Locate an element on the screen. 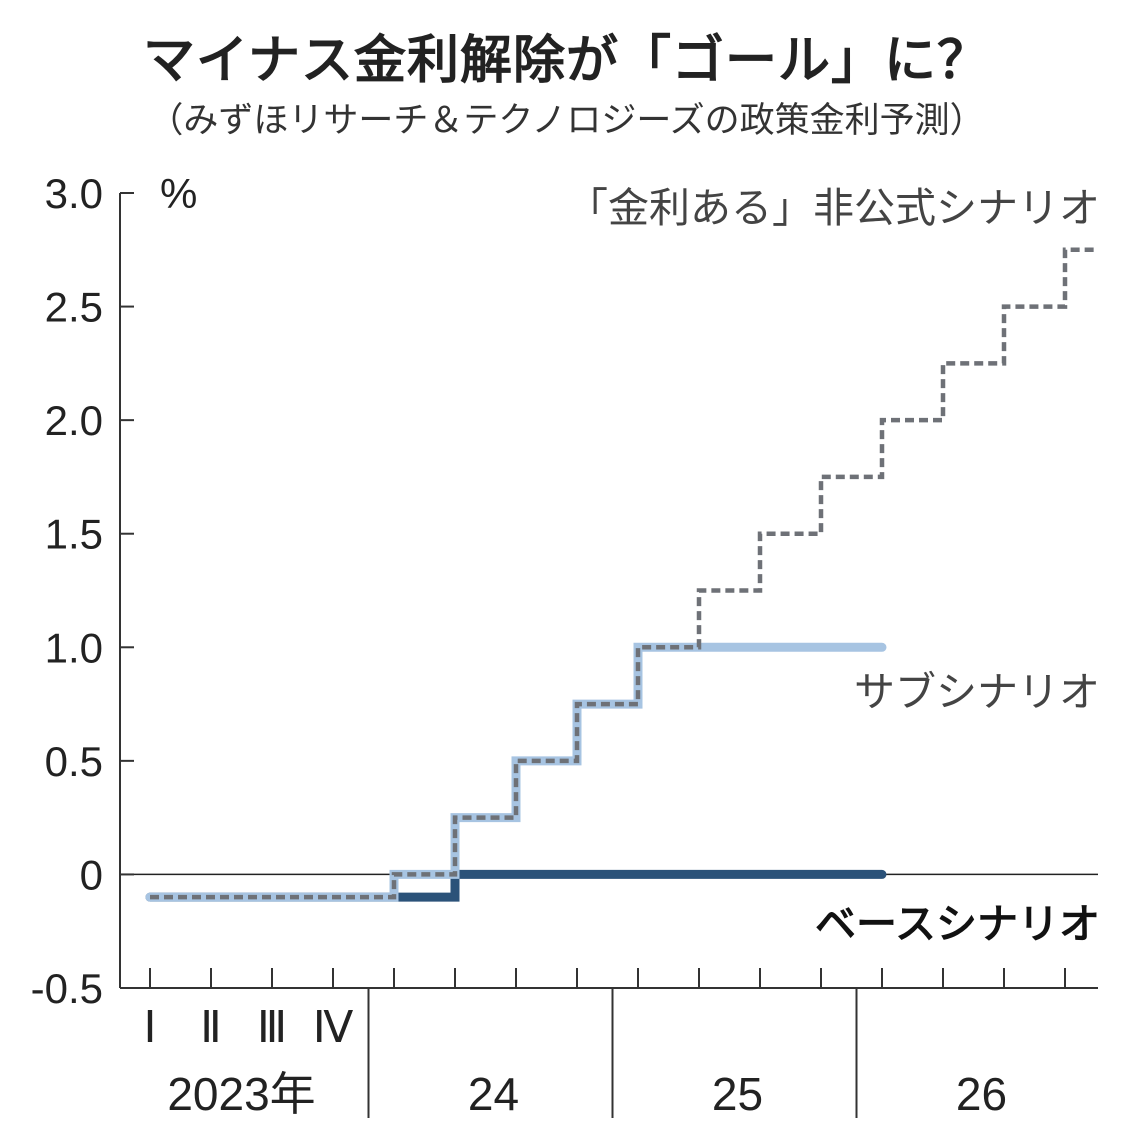 The image size is (1133, 1133). y-tick-label: 3.0 is located at coordinates (74, 193).